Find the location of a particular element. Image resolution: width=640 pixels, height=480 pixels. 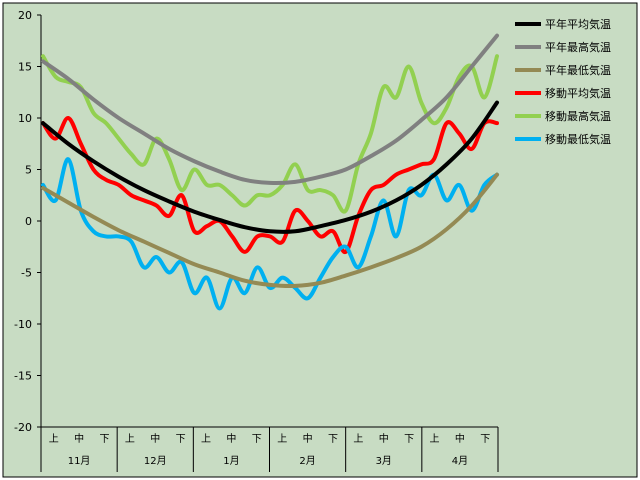

y-axis: -20 -15 -10 -5 0 5 10 15 20 is located at coordinates (28, 221).